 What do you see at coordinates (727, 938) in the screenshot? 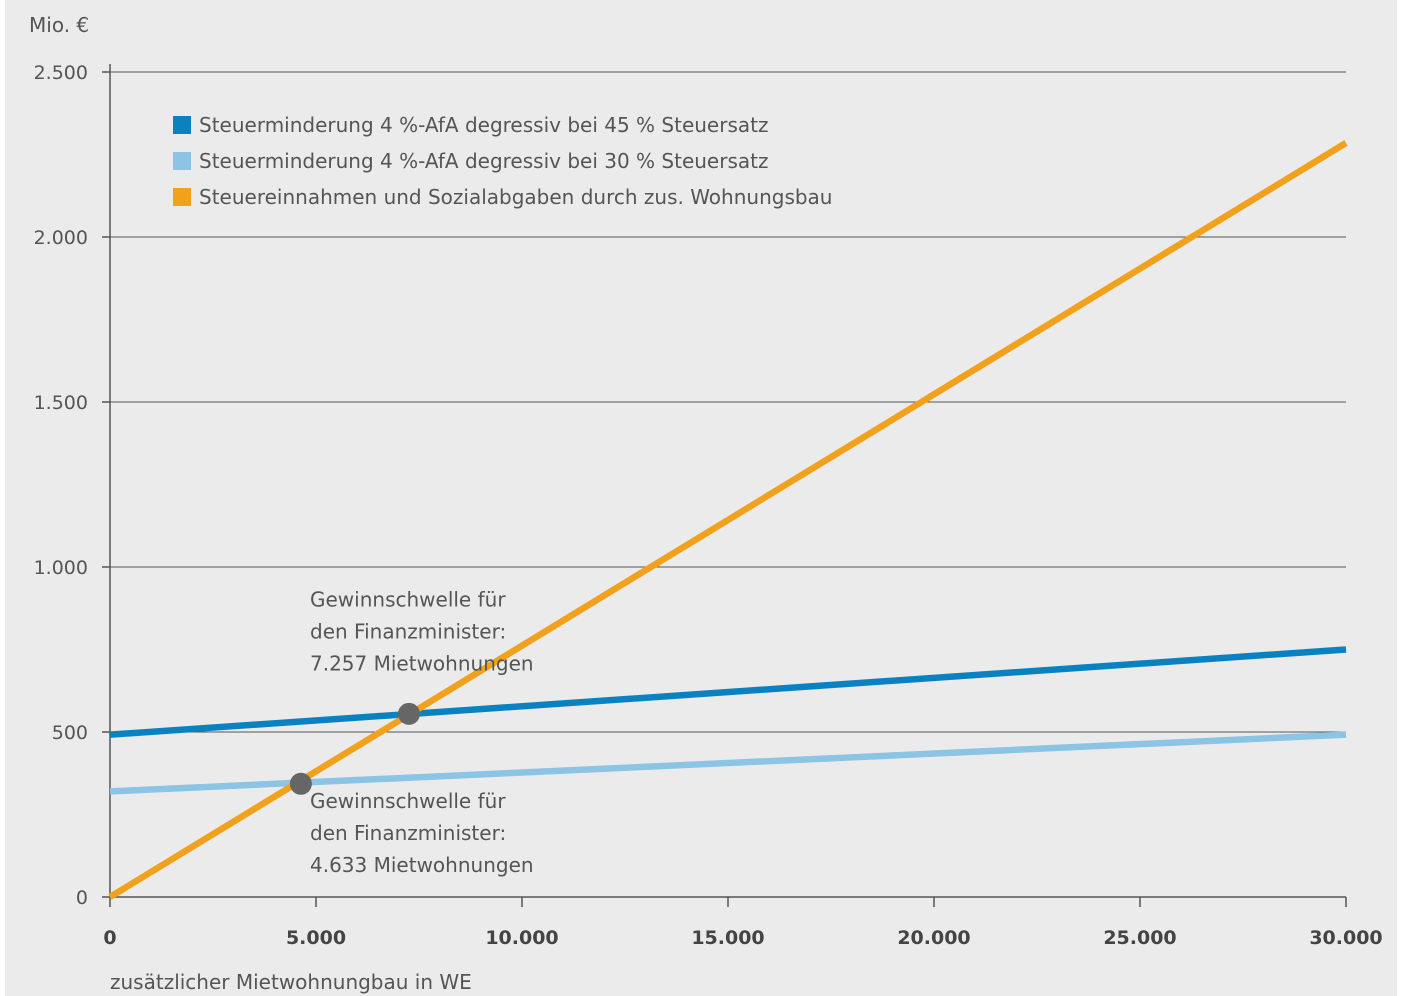
I see `x-tick-label: 15.000` at bounding box center [727, 938].